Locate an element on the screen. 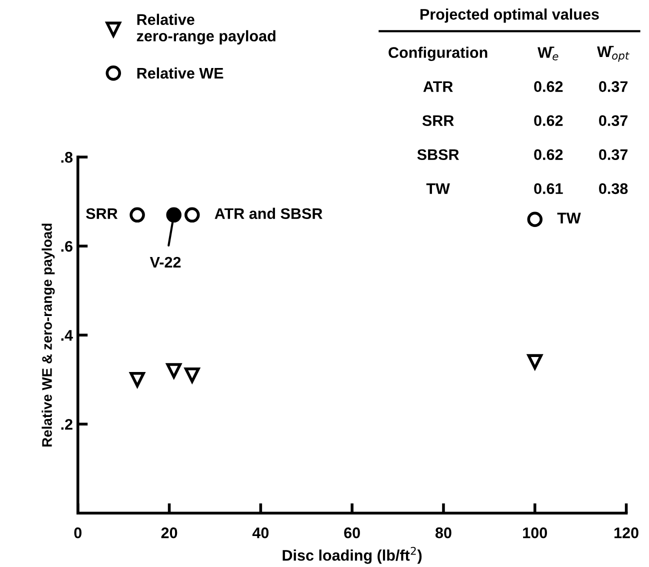 The image size is (649, 567). x-tick-label: 120 is located at coordinates (626, 532).